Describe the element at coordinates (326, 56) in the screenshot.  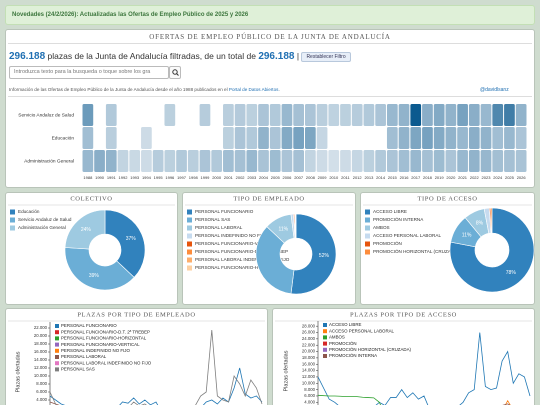
I see `reset-button: Restablecer Filtro` at that location.